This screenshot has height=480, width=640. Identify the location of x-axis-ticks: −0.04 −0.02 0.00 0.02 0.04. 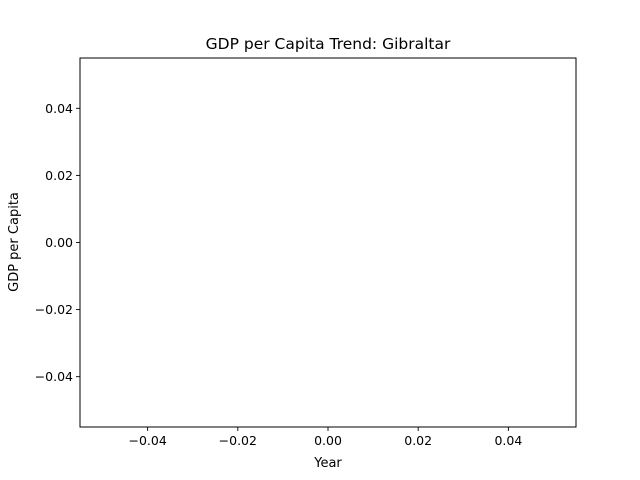
(325, 437).